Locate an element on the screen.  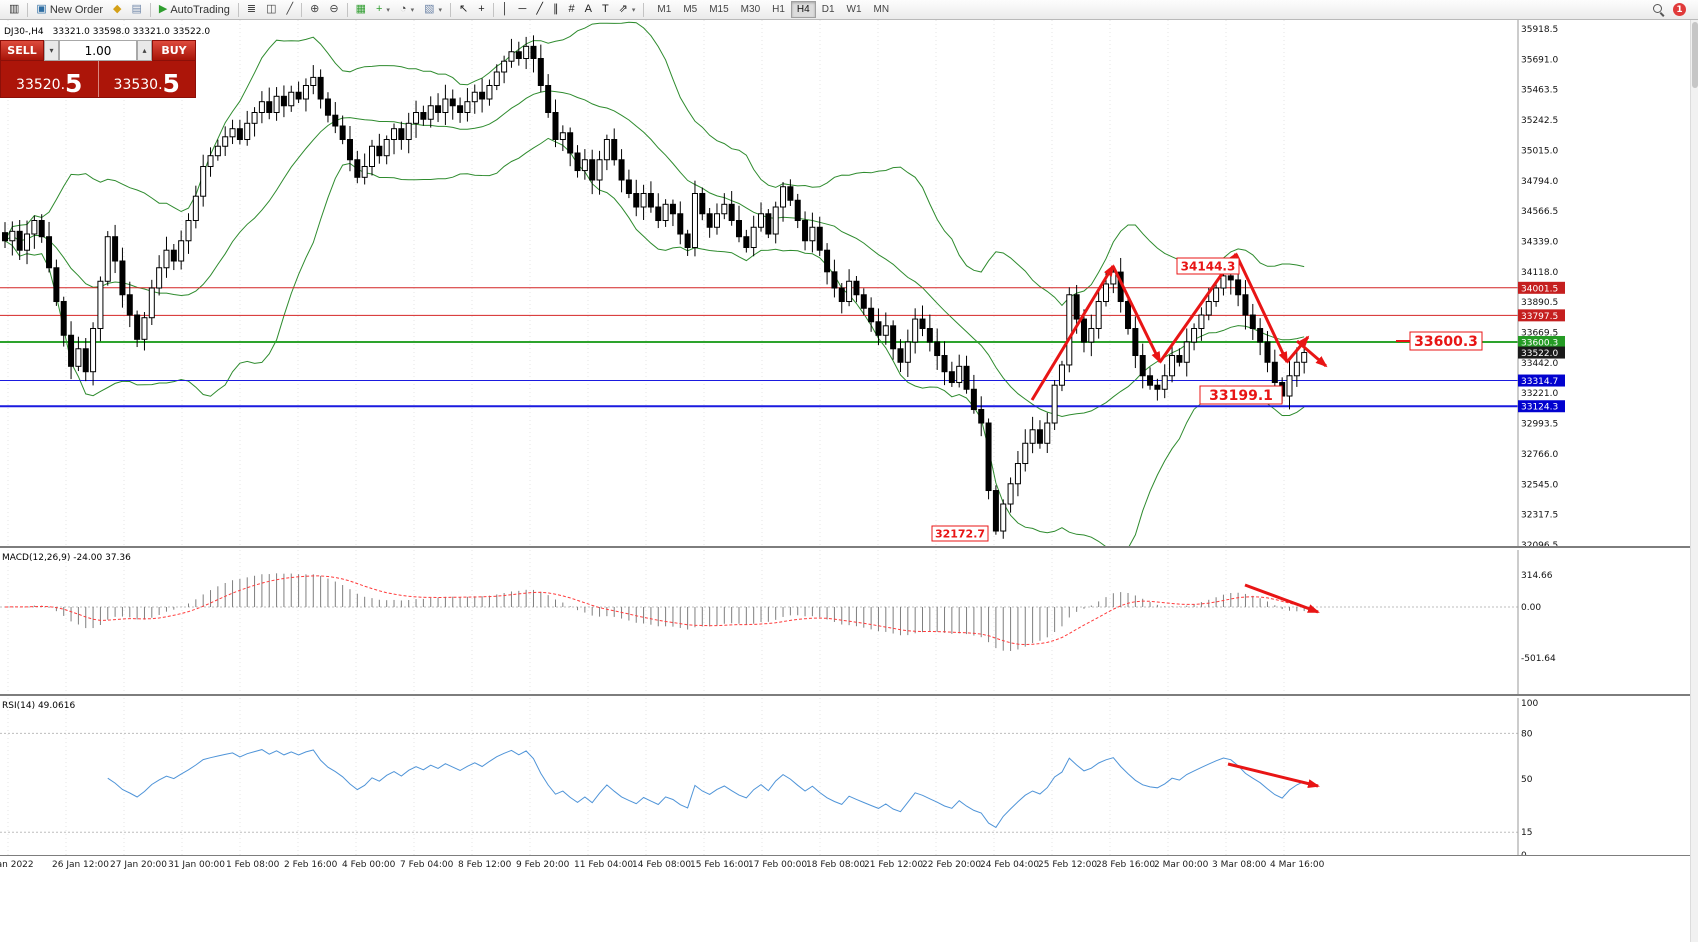
timeframe-m30: M30 is located at coordinates (750, 9).